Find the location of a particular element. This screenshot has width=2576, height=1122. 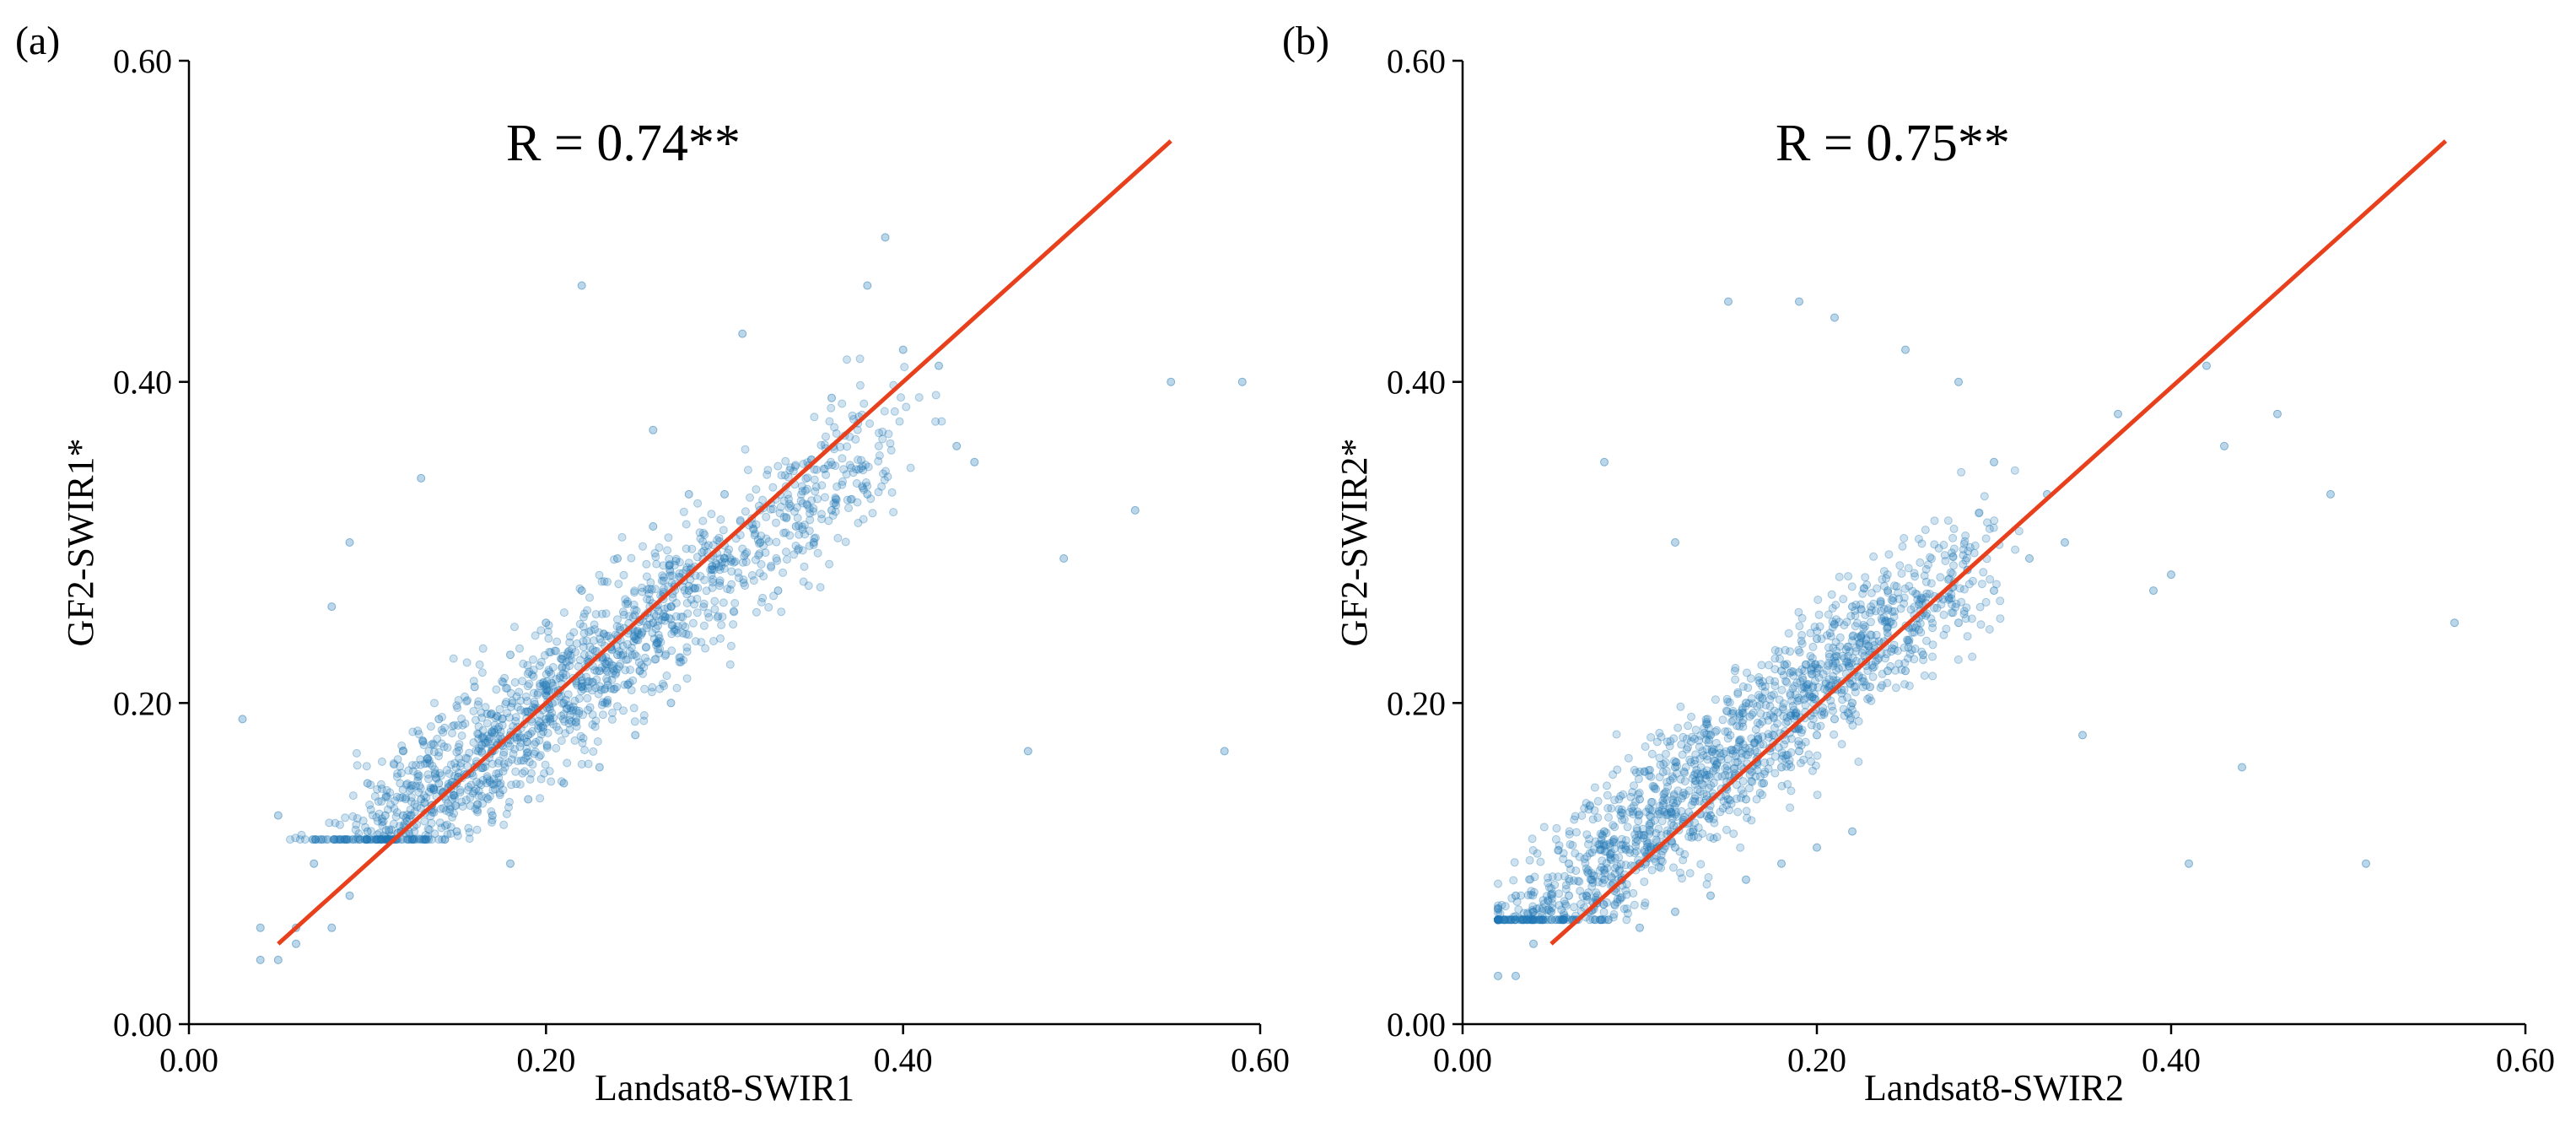

panel-a-y-ticks: 0.000.200.400.60 is located at coordinates (151, 543).